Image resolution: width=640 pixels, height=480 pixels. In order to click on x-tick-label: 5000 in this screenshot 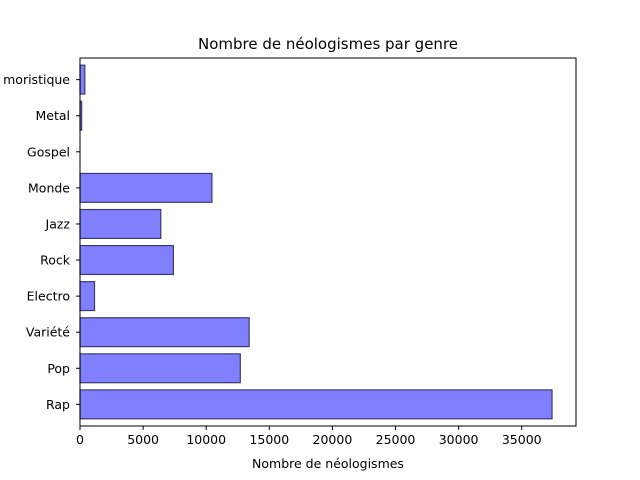, I will do `click(143, 439)`.